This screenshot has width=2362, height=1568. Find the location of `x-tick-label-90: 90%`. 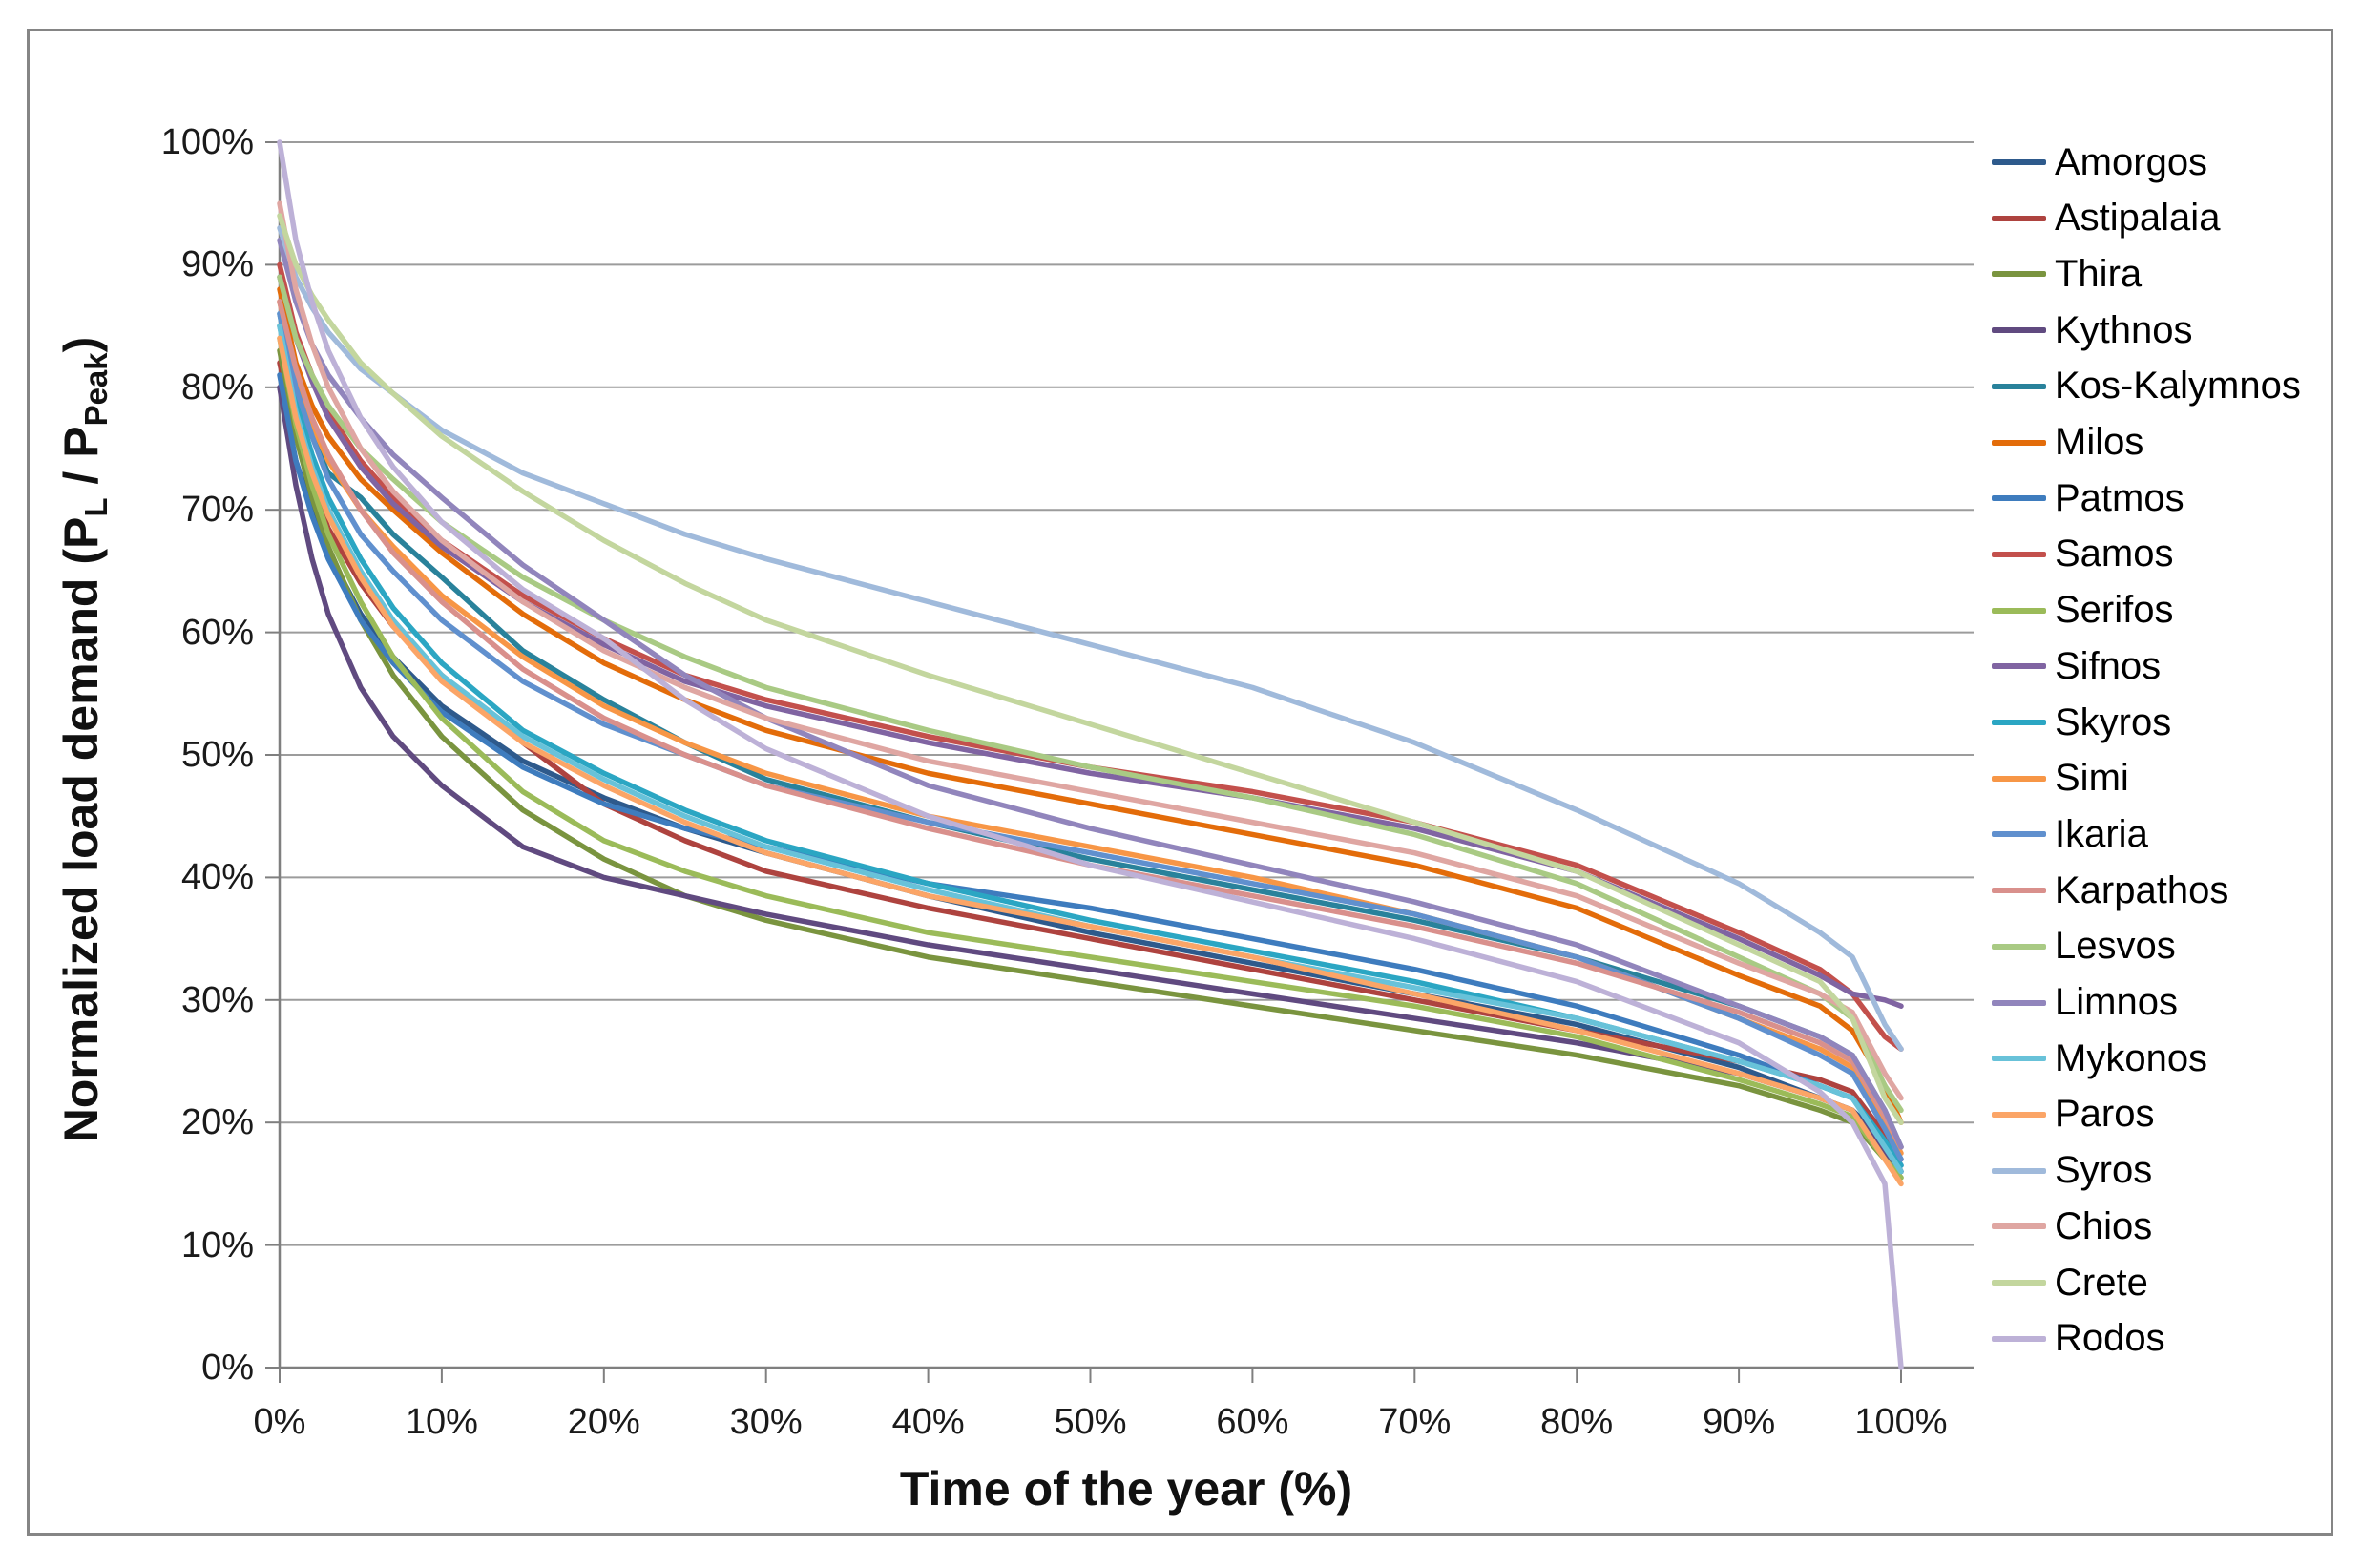

x-tick-label-90: 90% is located at coordinates (1740, 1422).